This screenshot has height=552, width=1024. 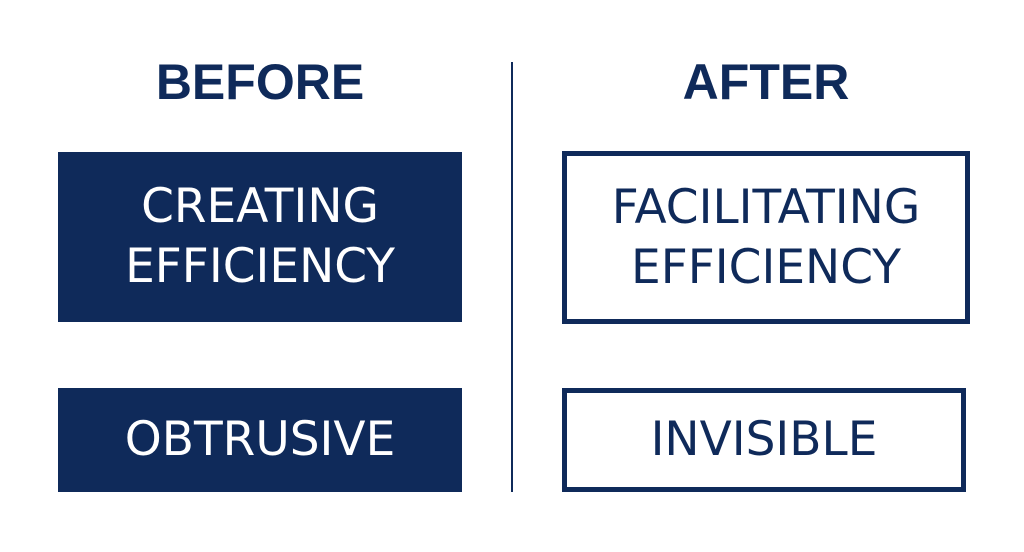 I want to click on after-box-invisible: INVISIBLE, so click(x=764, y=440).